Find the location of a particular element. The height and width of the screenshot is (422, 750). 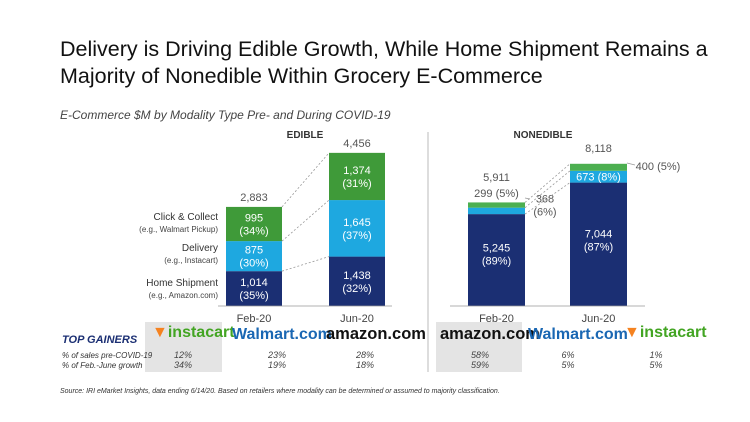

gainer-growth-value: 19% is located at coordinates (277, 365).